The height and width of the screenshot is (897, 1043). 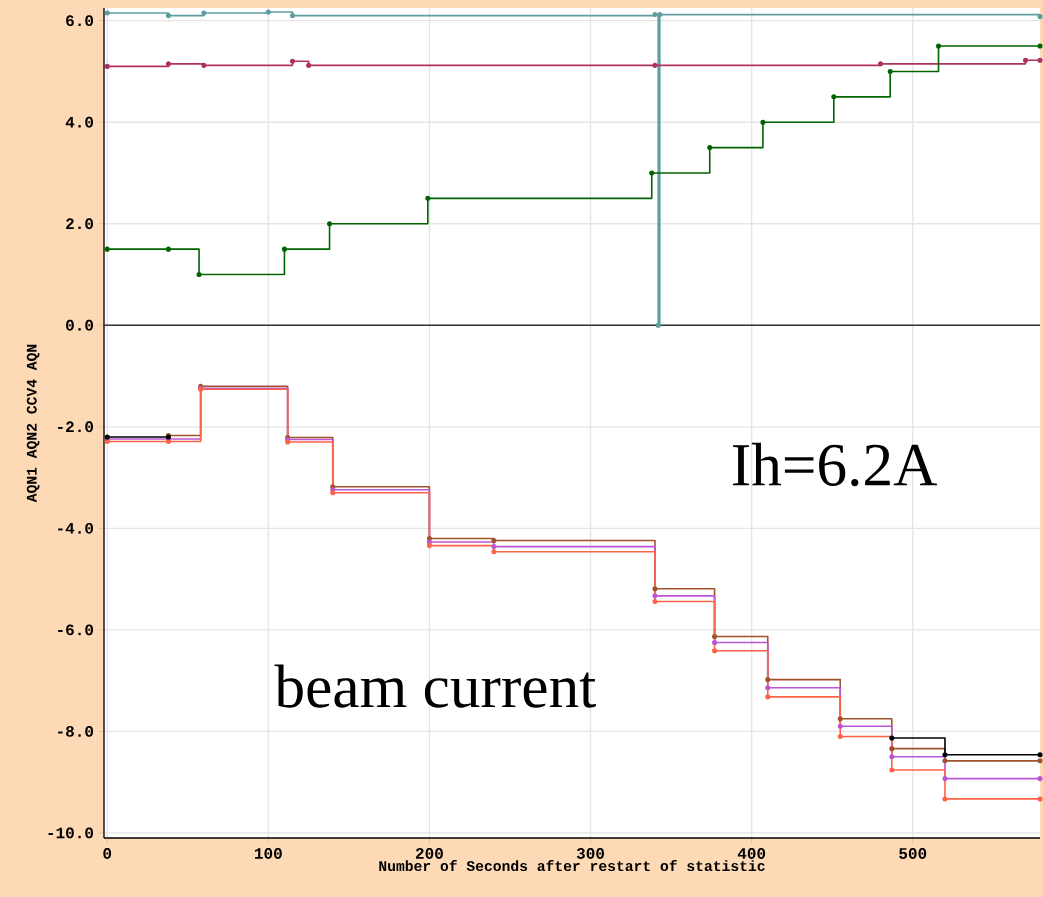 I want to click on y-tick-label: -6.0, so click(x=76, y=630).